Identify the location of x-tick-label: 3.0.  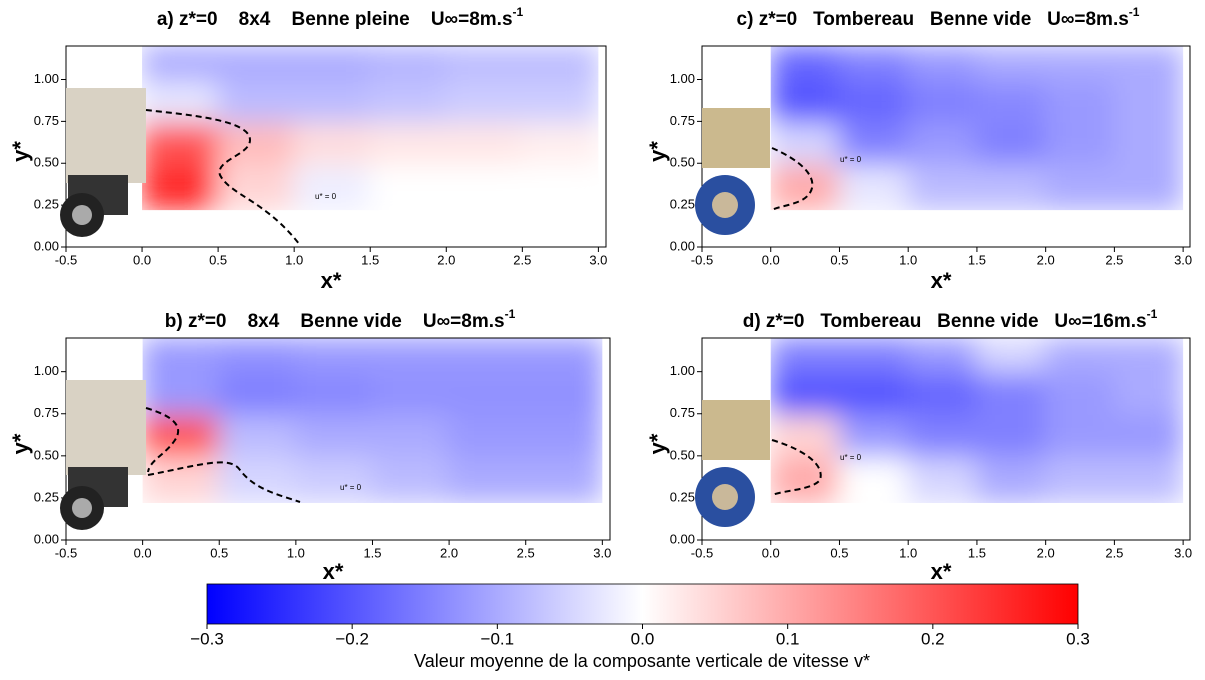
(1183, 259).